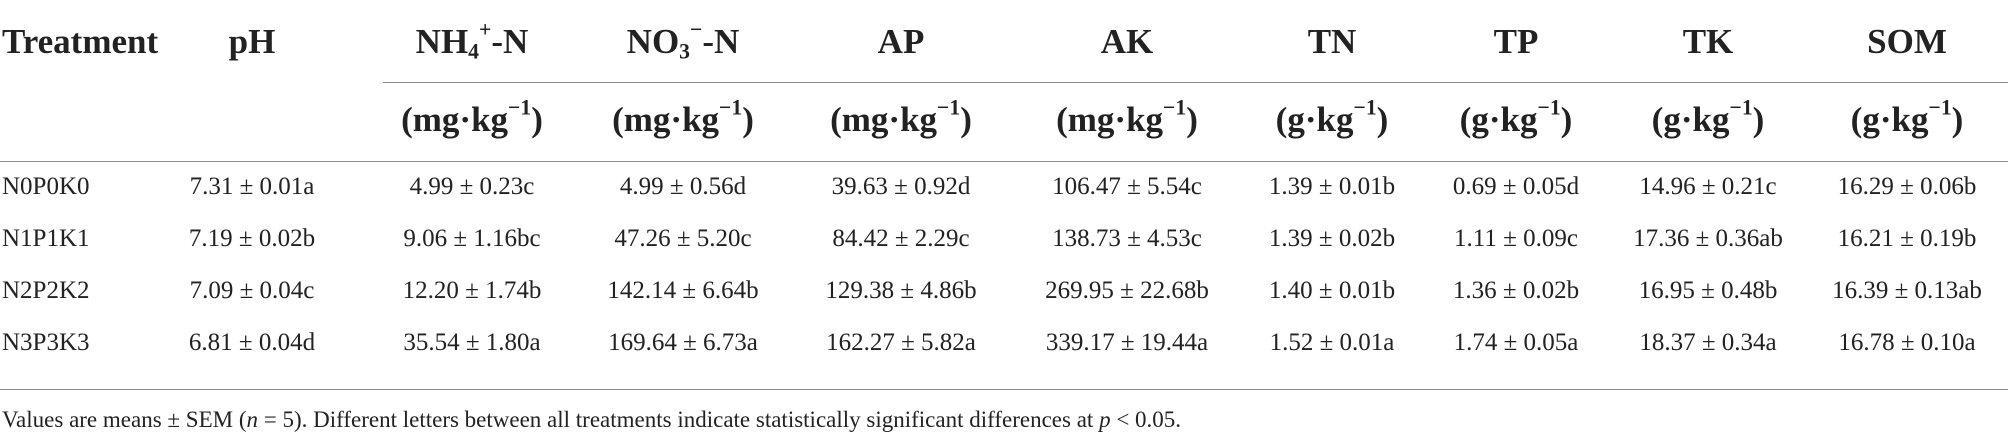 Image resolution: width=2008 pixels, height=441 pixels. I want to click on table-cell: 39.63 ± 0.92d, so click(901, 186).